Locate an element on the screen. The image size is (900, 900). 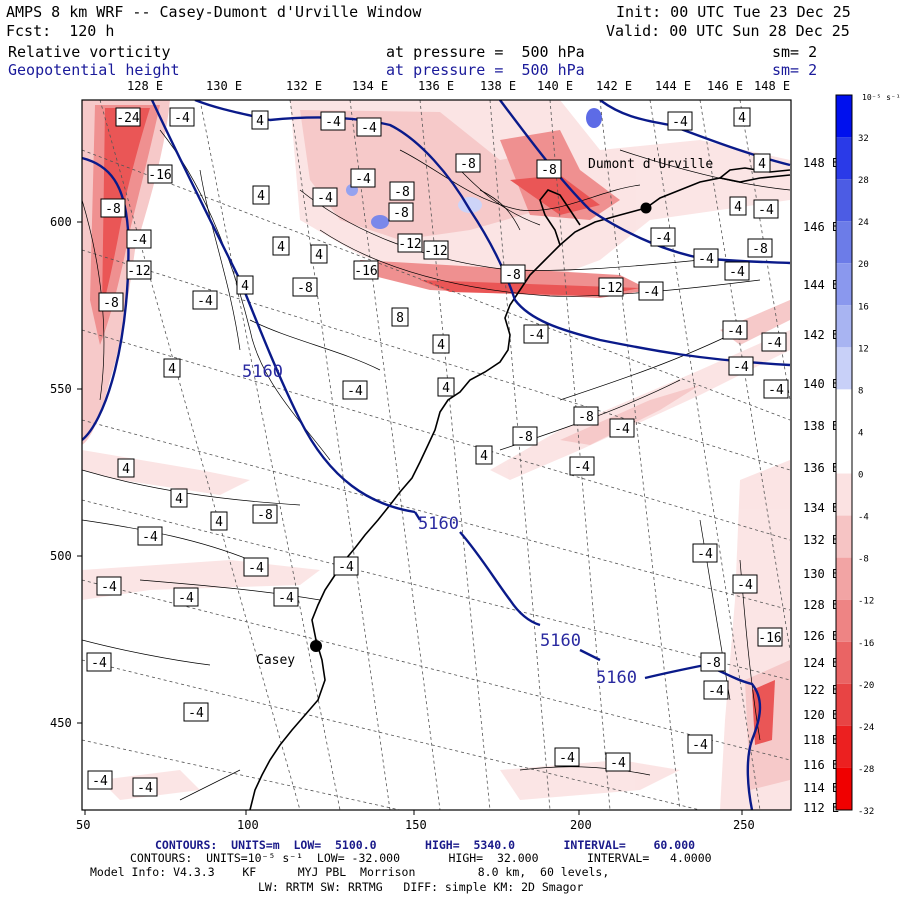
x-tick-label: 50 is located at coordinates (83, 825).